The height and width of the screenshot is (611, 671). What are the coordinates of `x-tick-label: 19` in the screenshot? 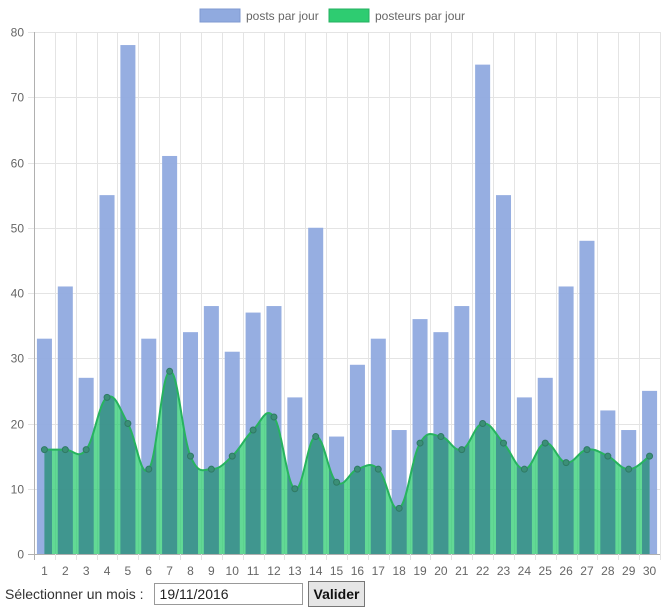 It's located at (420, 571).